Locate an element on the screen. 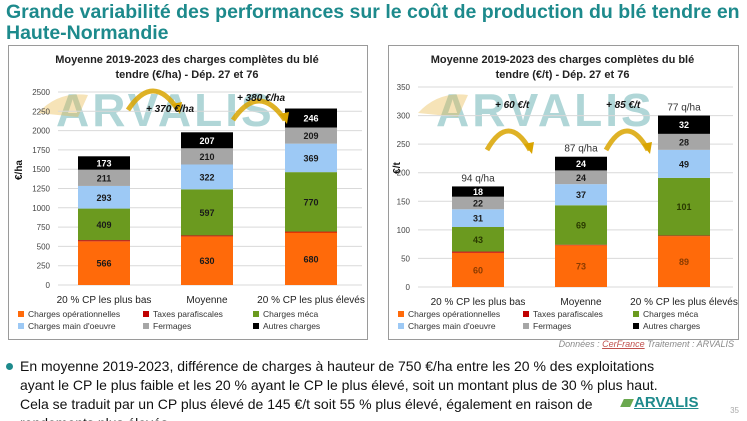 The image size is (747, 421). data-label: 630 is located at coordinates (206, 261).